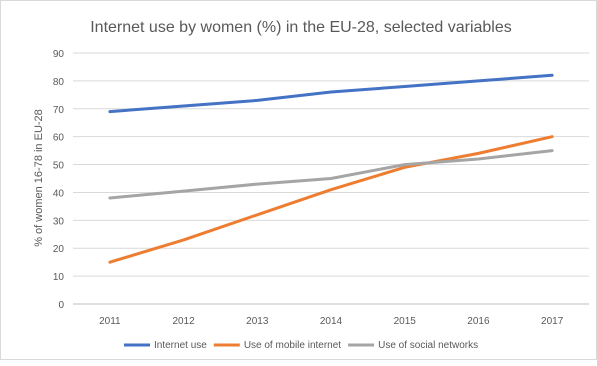  What do you see at coordinates (183, 321) in the screenshot?
I see `x-tick-label-2012: 2012` at bounding box center [183, 321].